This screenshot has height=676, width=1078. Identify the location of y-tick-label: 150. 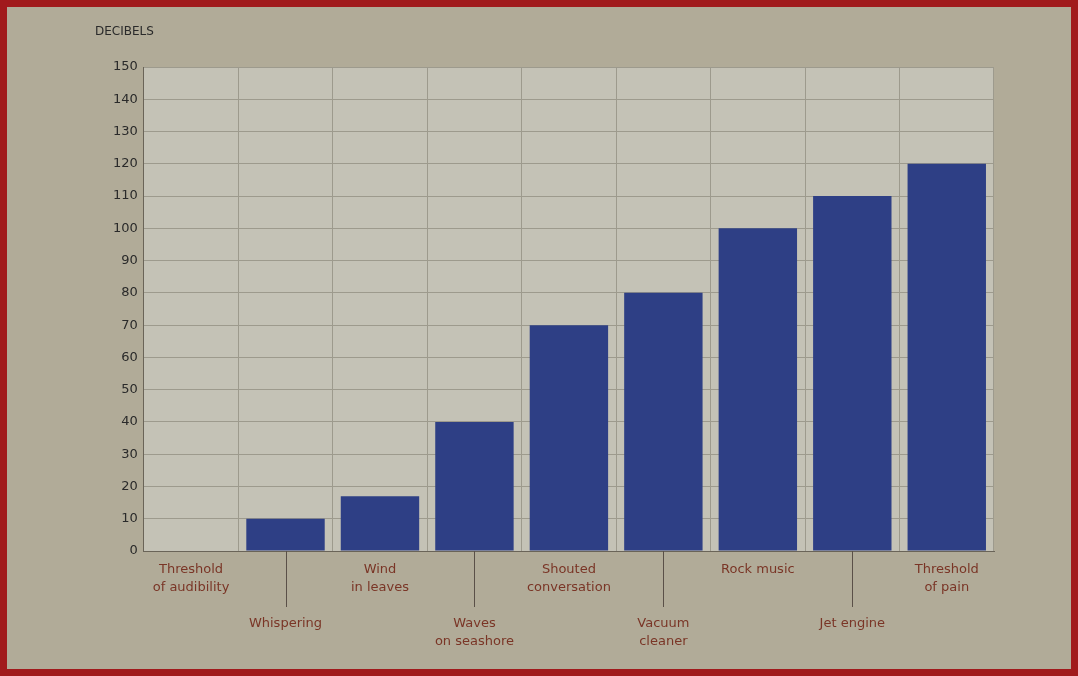
(125, 66).